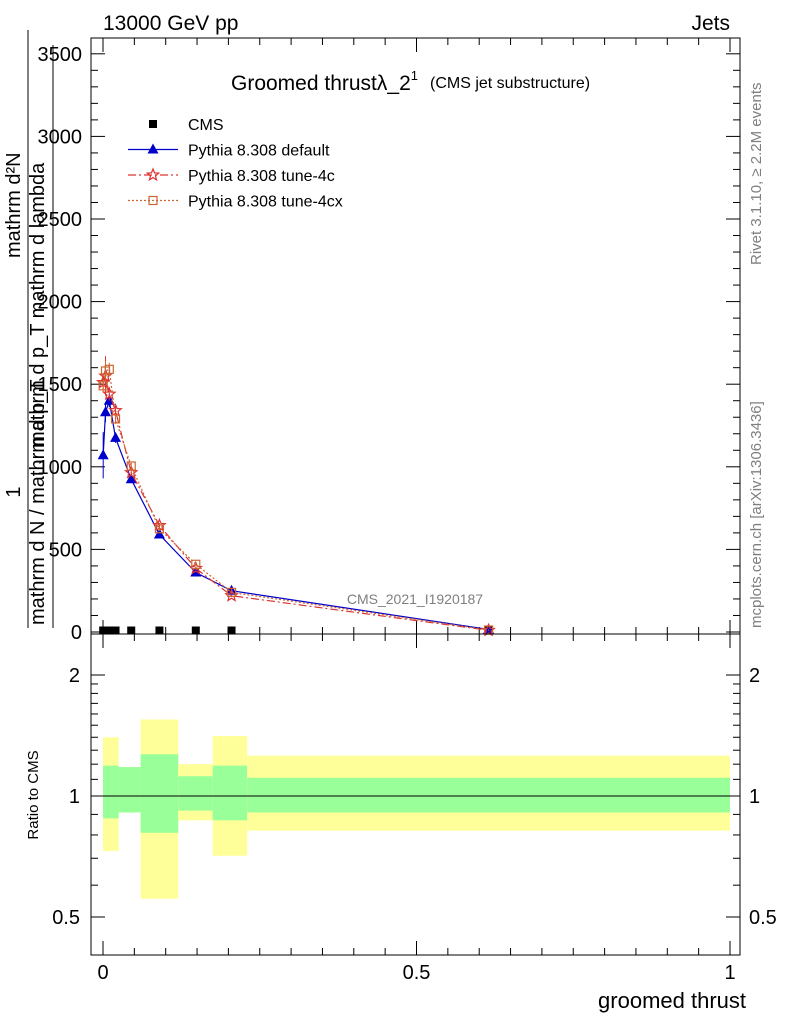  What do you see at coordinates (754, 676) in the screenshot?
I see `ratio-y-tick-label-right: 2` at bounding box center [754, 676].